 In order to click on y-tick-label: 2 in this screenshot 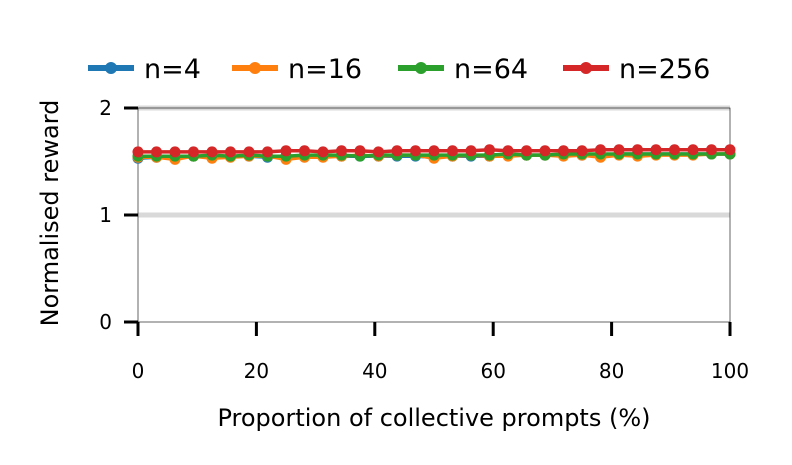, I will do `click(105, 108)`.